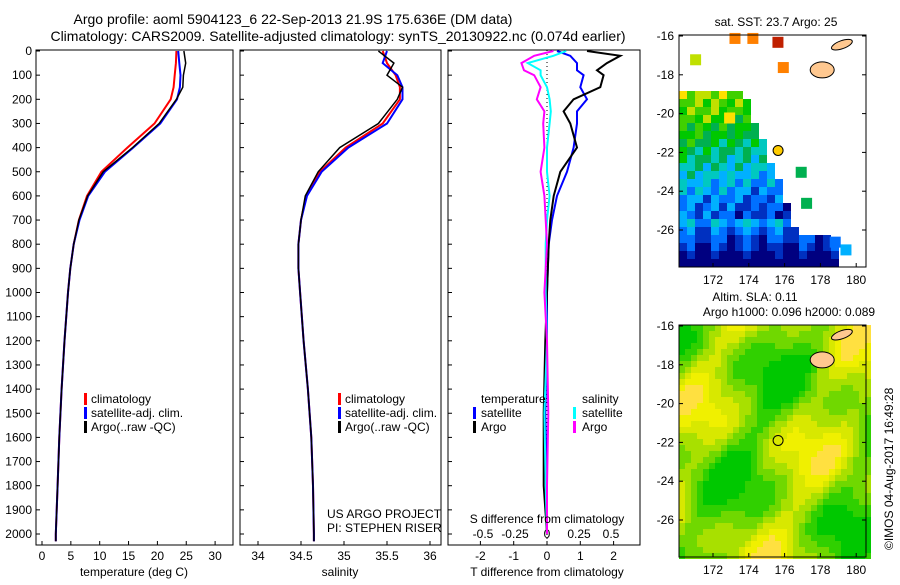 The image size is (900, 585). I want to click on y-tick-label: 400, so click(22, 148).